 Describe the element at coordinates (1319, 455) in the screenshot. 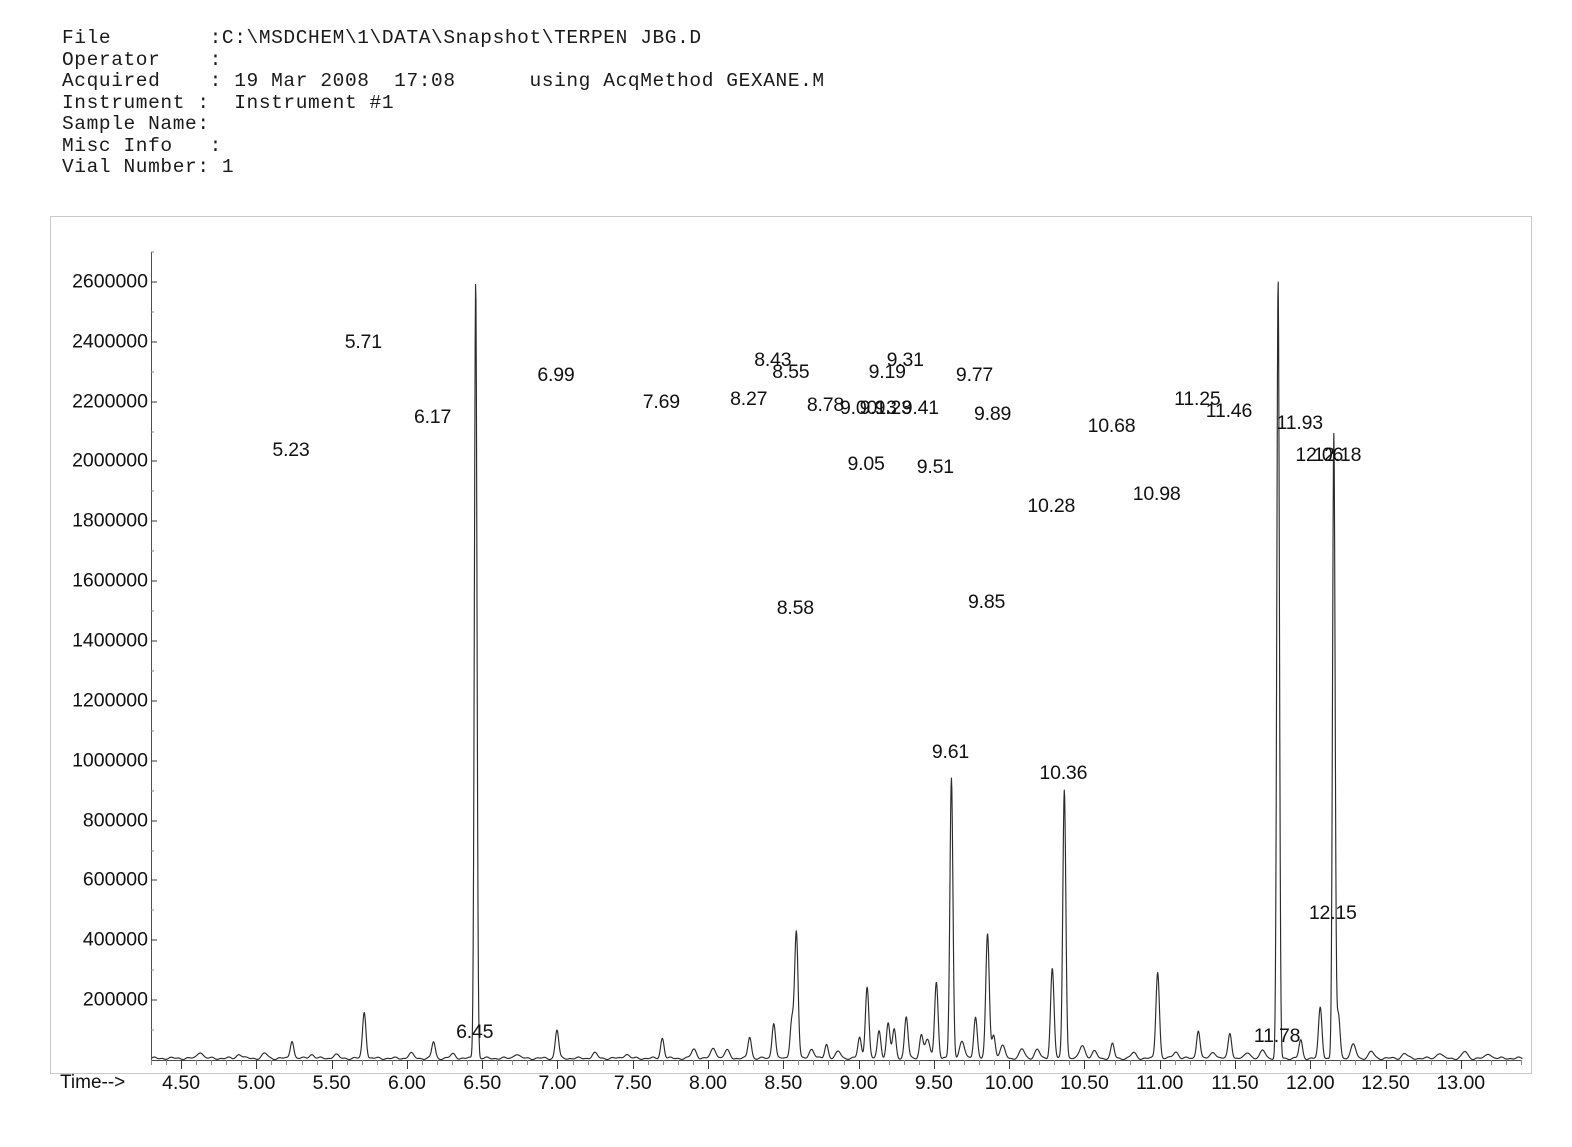

I see `peak-label: 12.06` at that location.